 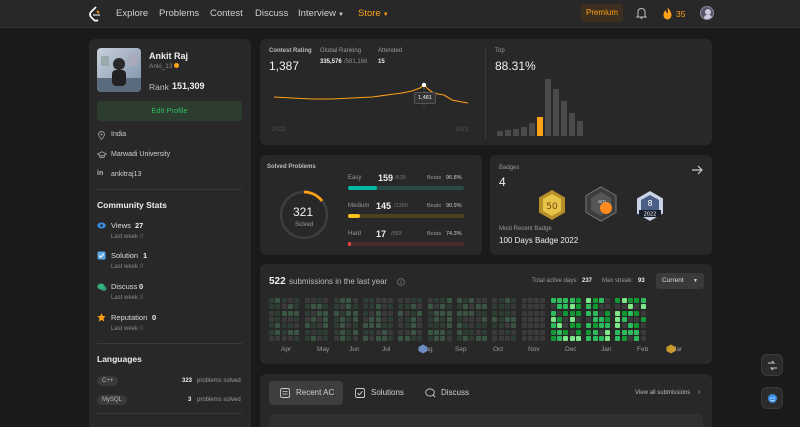 What do you see at coordinates (126, 174) in the screenshot?
I see `profile-linkedin: ankitraj13` at bounding box center [126, 174].